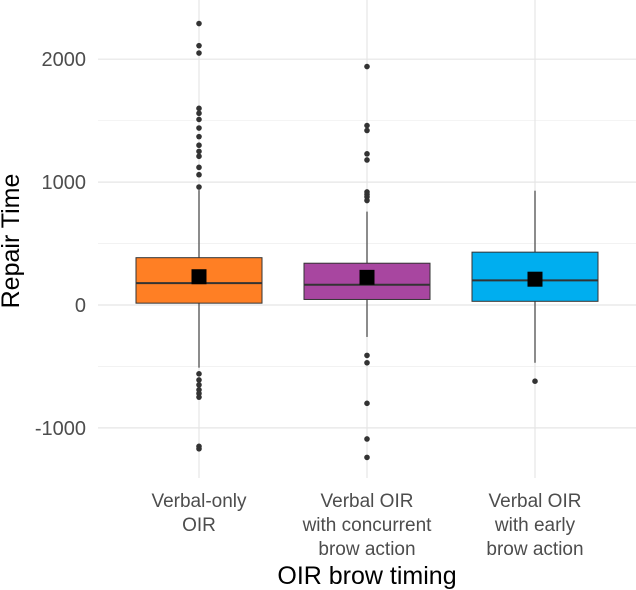  I want to click on x-category-label-line: OIR, so click(199, 525).